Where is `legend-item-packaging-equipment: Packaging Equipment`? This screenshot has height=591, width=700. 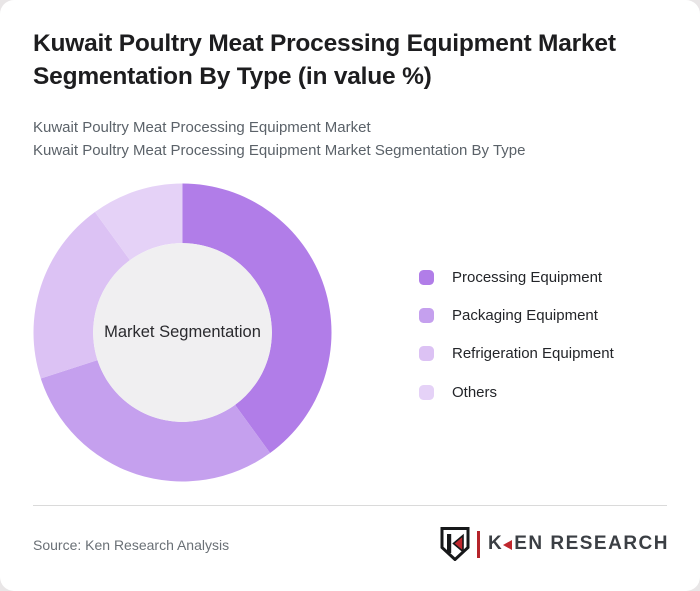
legend-item-packaging-equipment: Packaging Equipment is located at coordinates (516, 315).